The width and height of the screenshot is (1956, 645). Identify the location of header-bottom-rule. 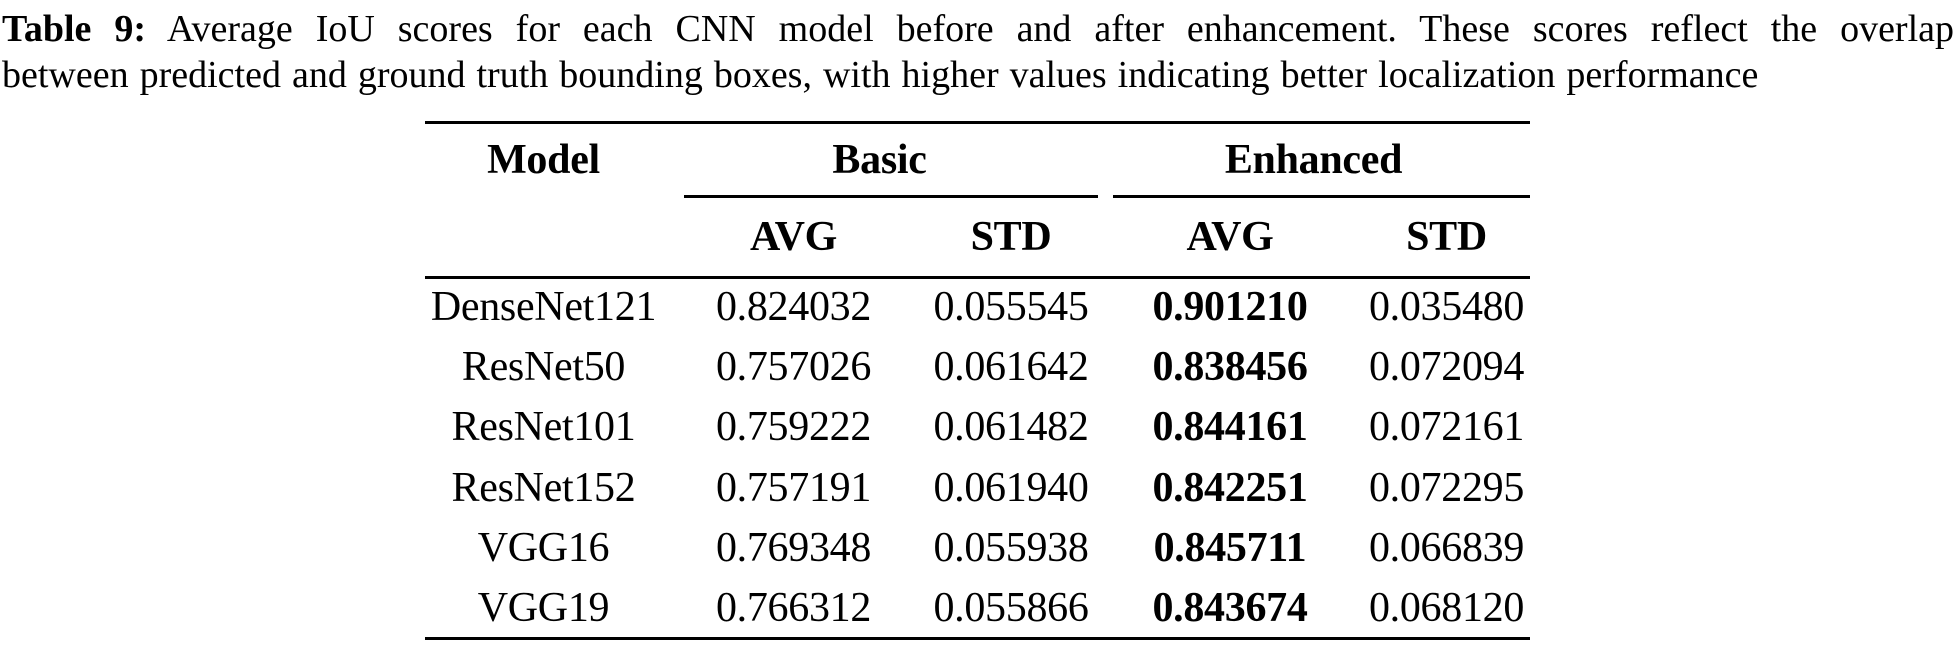
(977, 277).